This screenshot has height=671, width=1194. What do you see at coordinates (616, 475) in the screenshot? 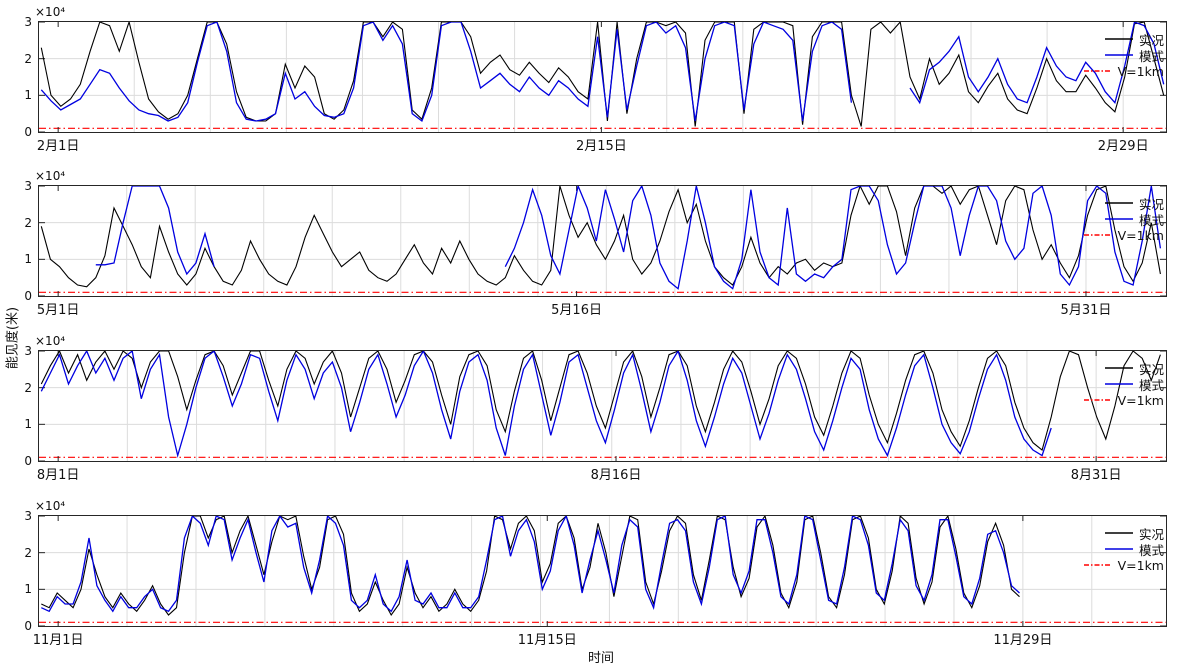
I see `x-tick-label: 8月16日` at bounding box center [616, 475].